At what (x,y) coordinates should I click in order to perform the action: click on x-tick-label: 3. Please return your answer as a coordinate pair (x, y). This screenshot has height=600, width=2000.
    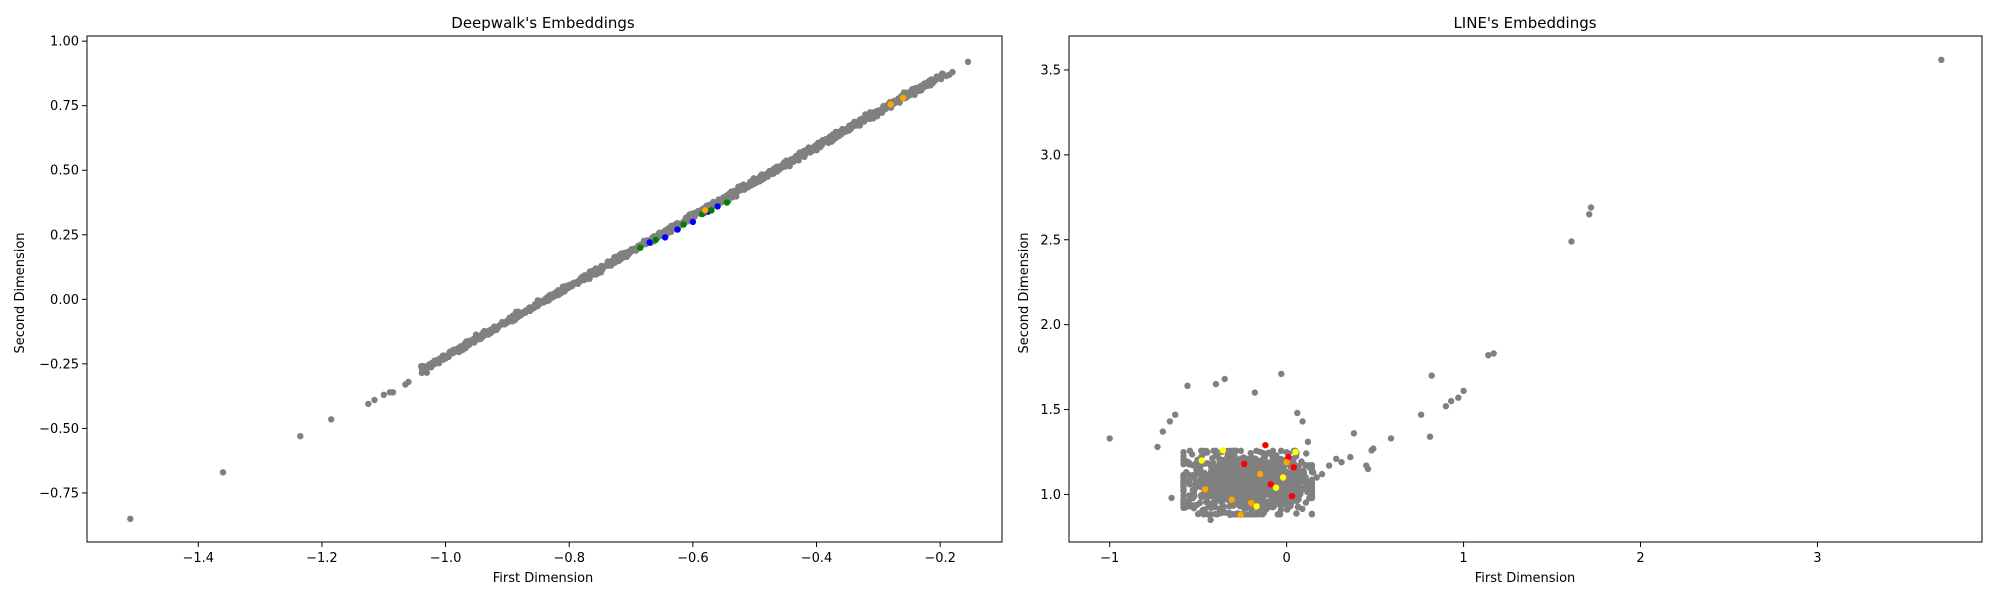
    Looking at the image, I should click on (1817, 558).